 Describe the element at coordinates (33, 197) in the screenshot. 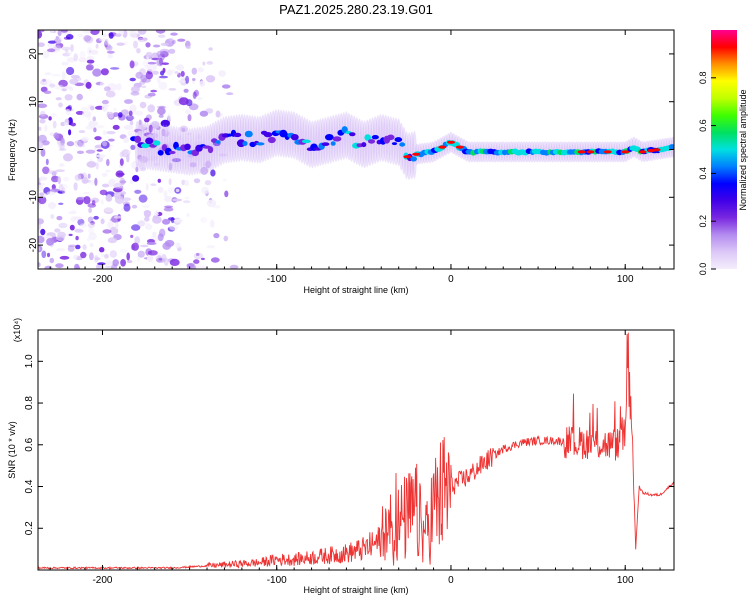

I see `y-tick-label: -10` at that location.